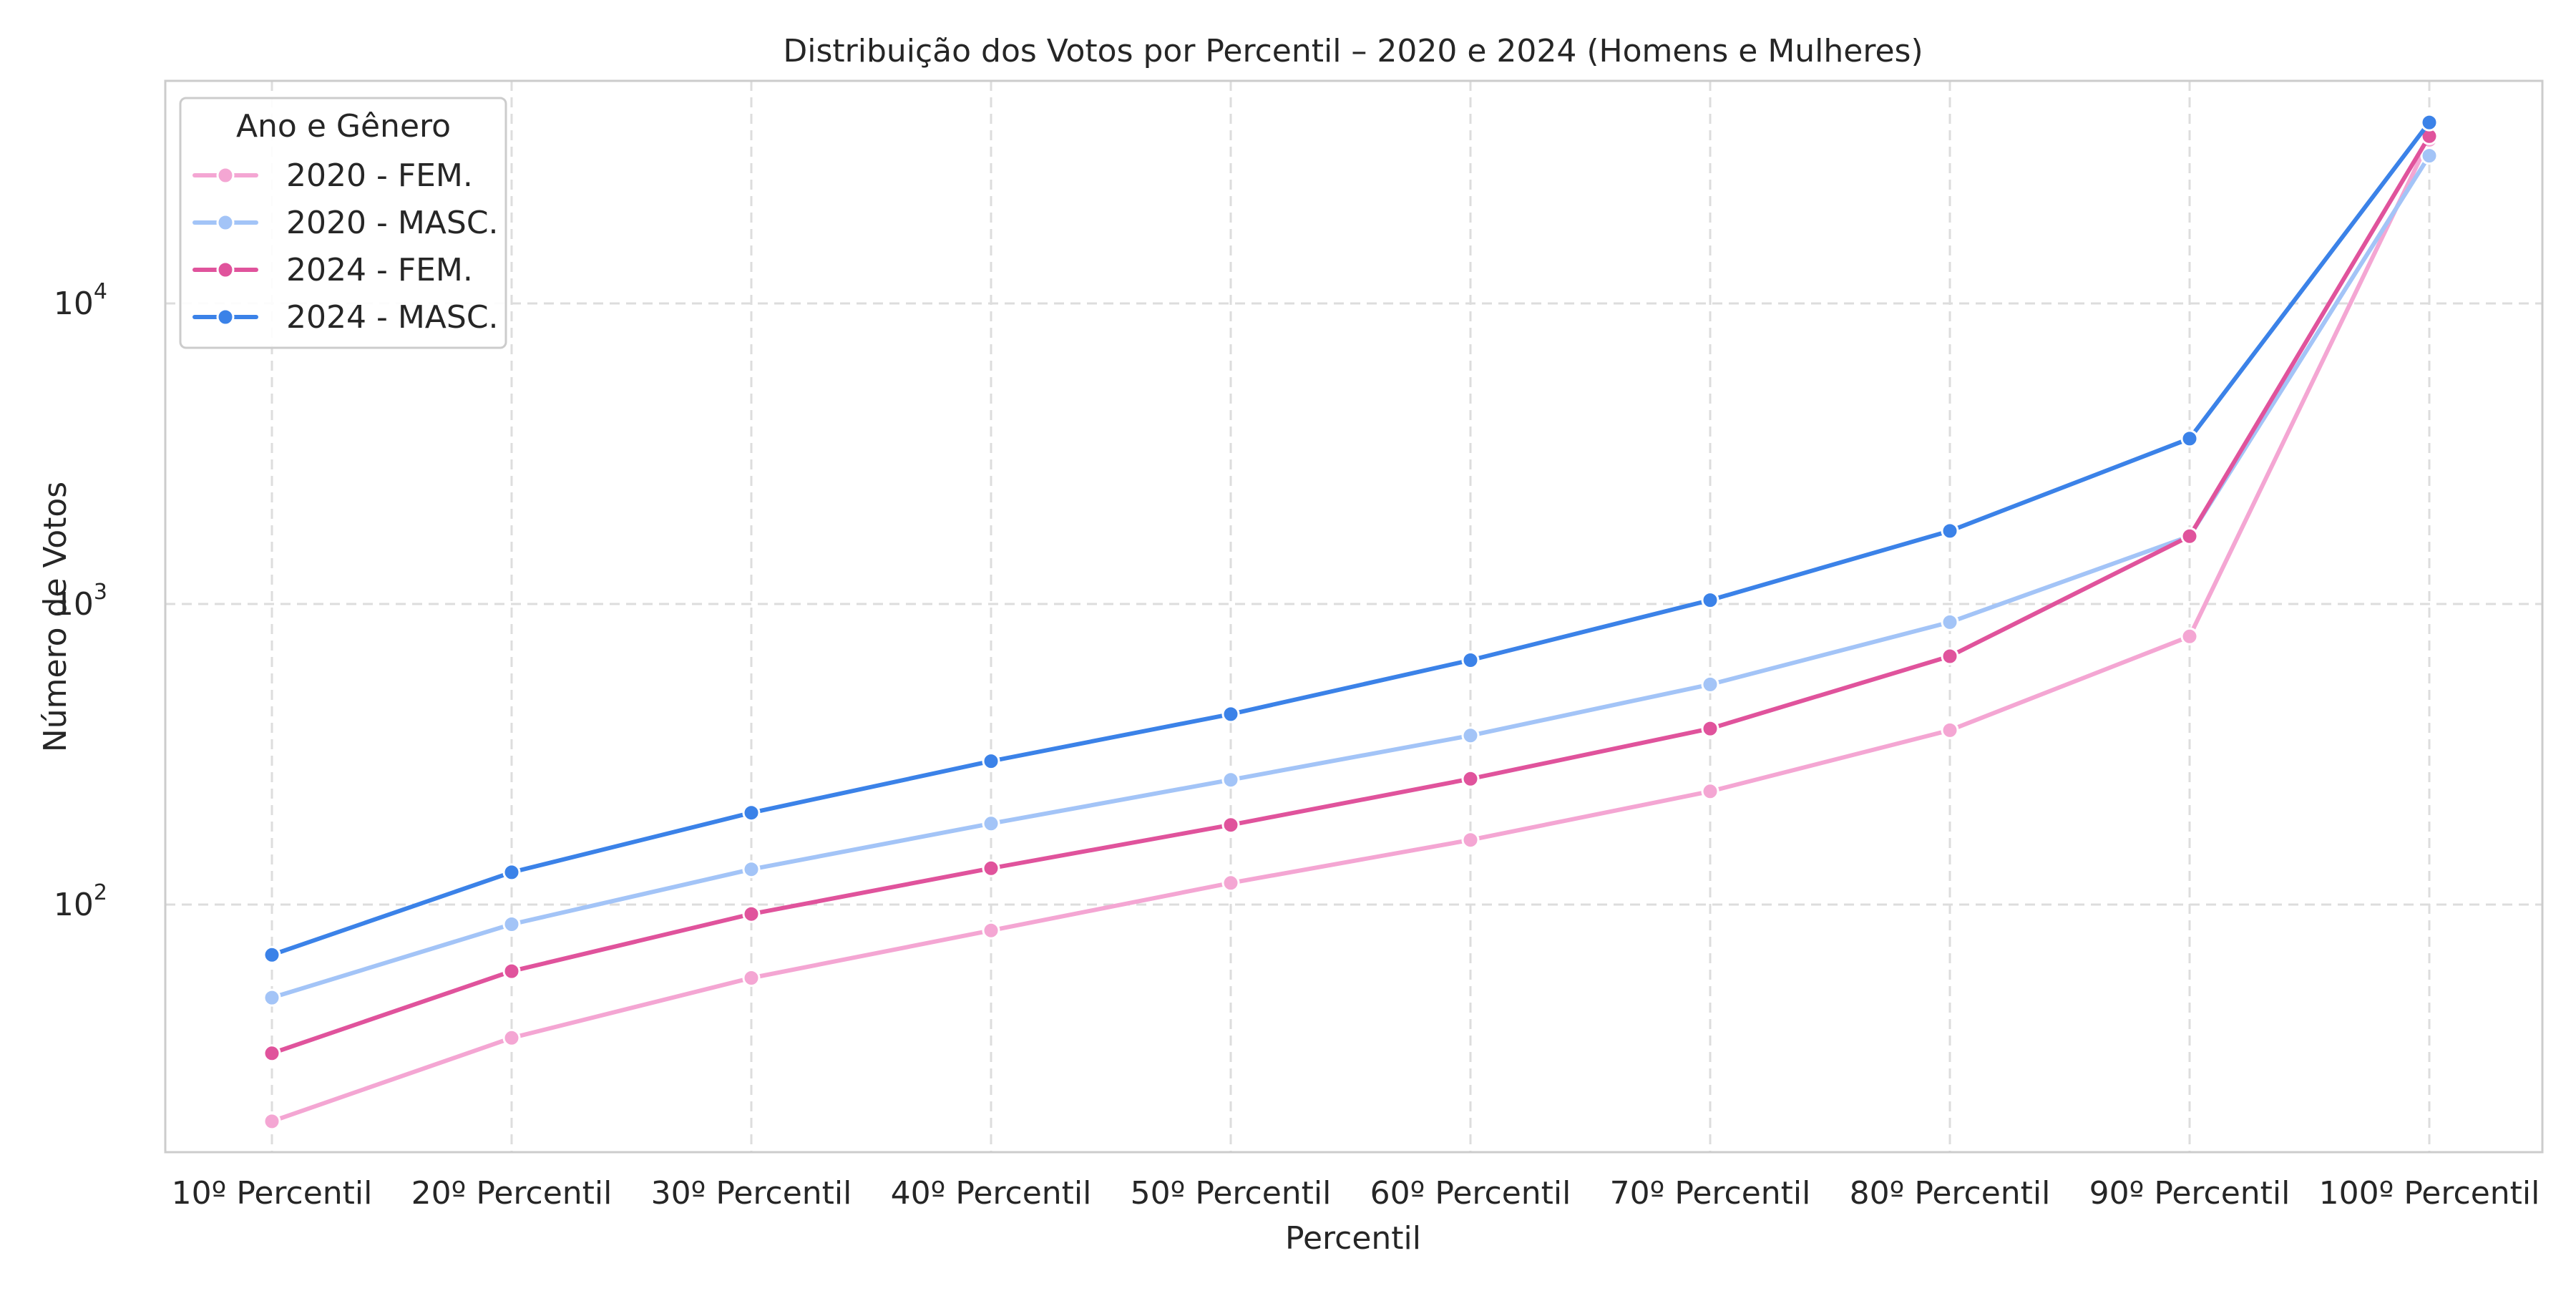 This screenshot has width=2576, height=1291. Describe the element at coordinates (343, 126) in the screenshot. I see `legend-title: Ano e Gênero` at that location.